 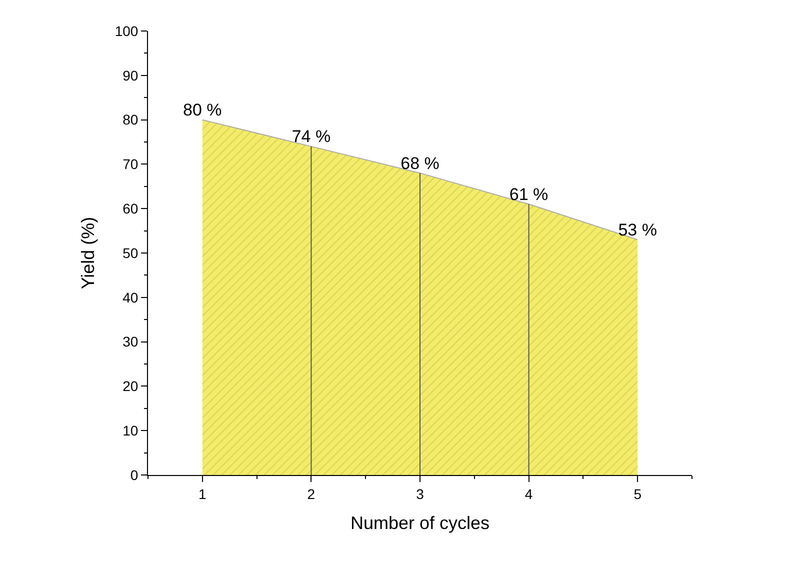 I want to click on x-tick-label: 5, so click(x=638, y=494).